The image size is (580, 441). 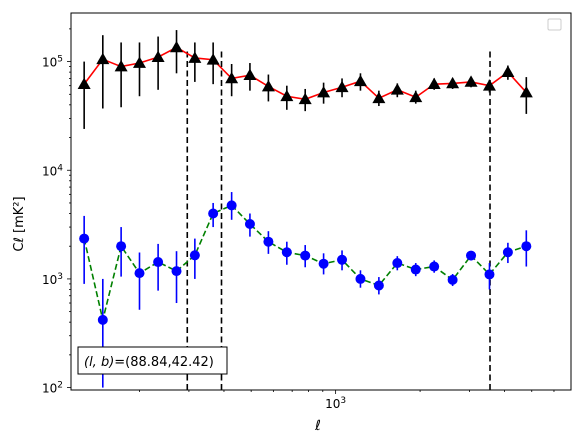 What do you see at coordinates (52, 62) in the screenshot?
I see `y-tick-label-3: 105` at bounding box center [52, 62].